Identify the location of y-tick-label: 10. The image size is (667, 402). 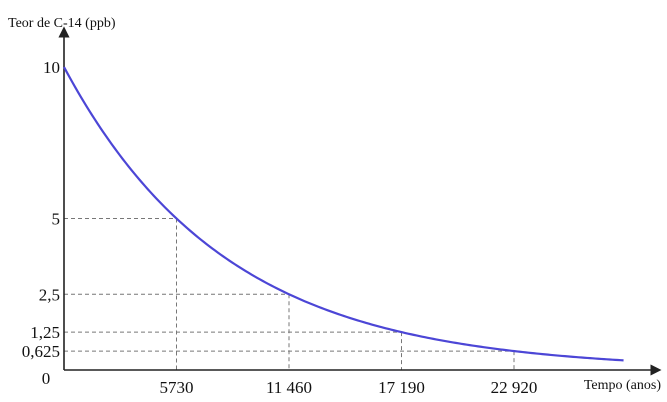
(51, 67).